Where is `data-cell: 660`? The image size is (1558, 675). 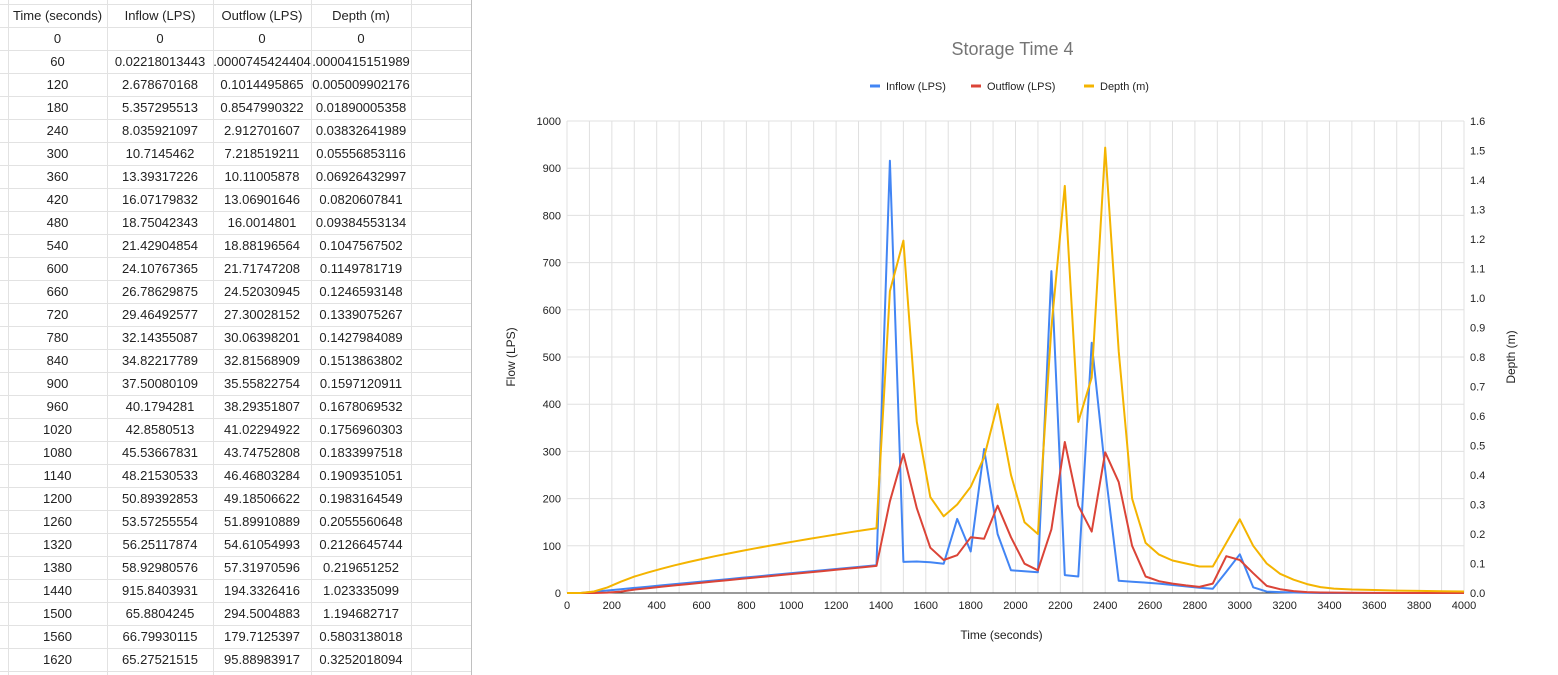 data-cell: 660 is located at coordinates (57, 291).